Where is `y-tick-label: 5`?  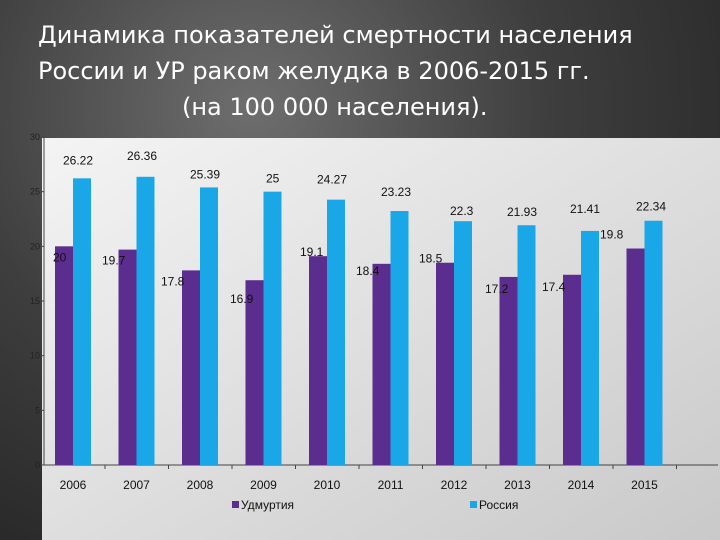 y-tick-label: 5 is located at coordinates (37, 410).